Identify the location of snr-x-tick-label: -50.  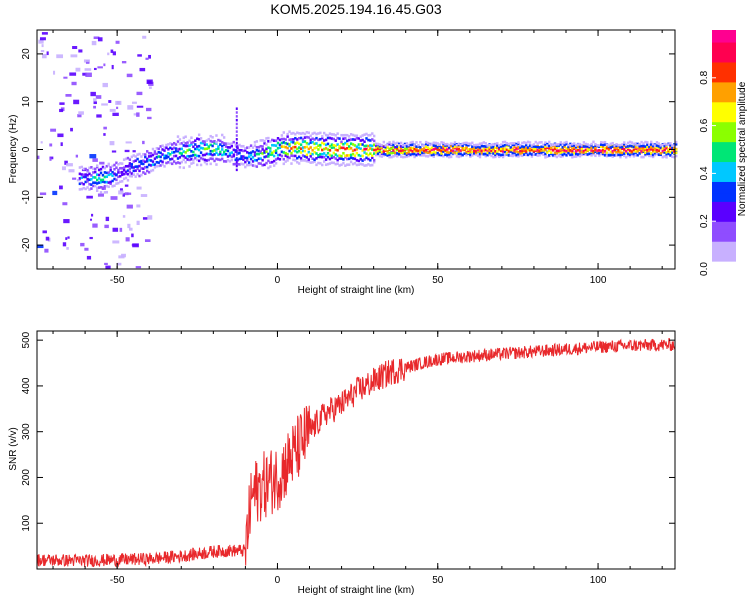
(117, 580).